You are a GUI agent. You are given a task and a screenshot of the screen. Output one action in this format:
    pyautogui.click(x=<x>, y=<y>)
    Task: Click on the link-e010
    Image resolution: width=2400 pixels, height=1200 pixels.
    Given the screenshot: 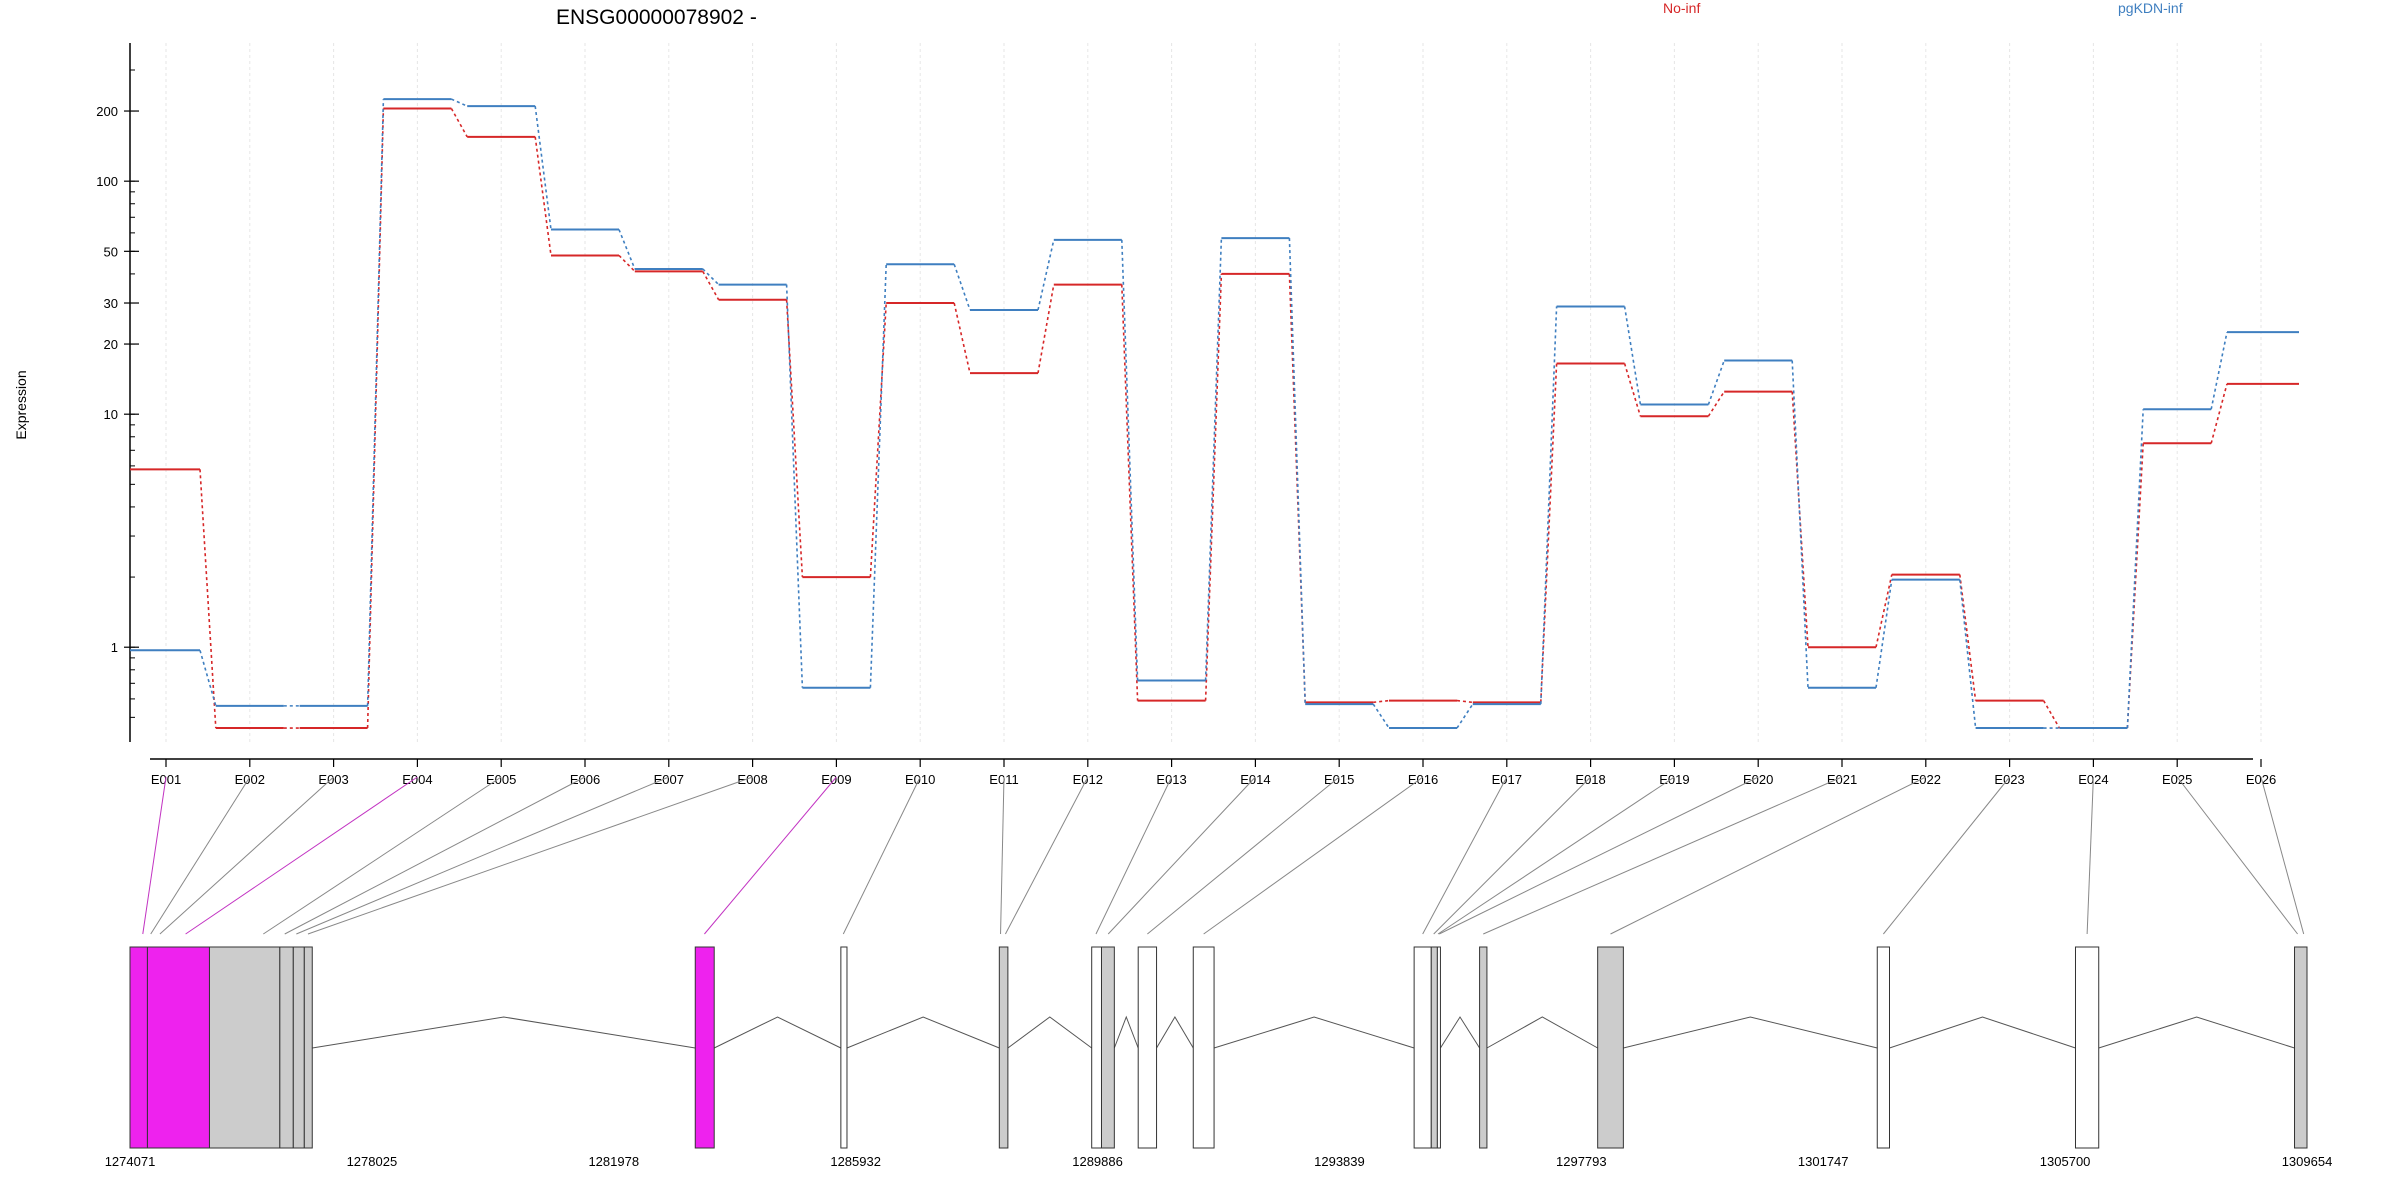 What is the action you would take?
    pyautogui.click(x=881, y=855)
    